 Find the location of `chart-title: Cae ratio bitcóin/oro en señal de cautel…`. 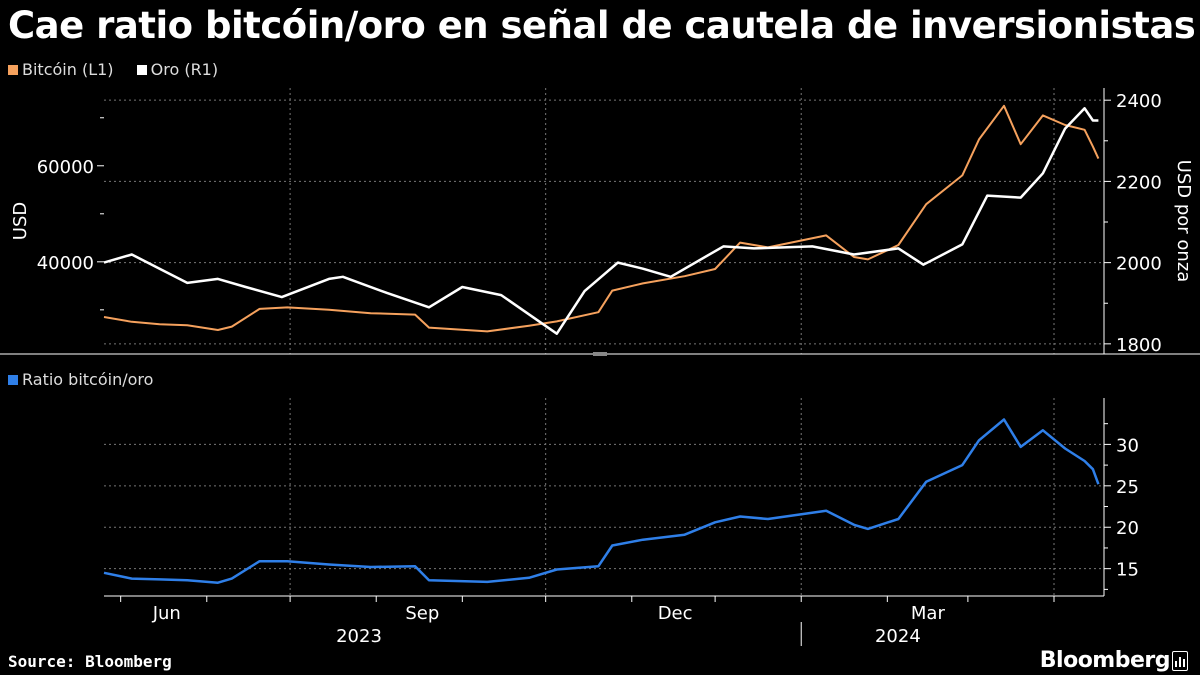

chart-title: Cae ratio bitcóin/oro en señal de cautel… is located at coordinates (602, 25).